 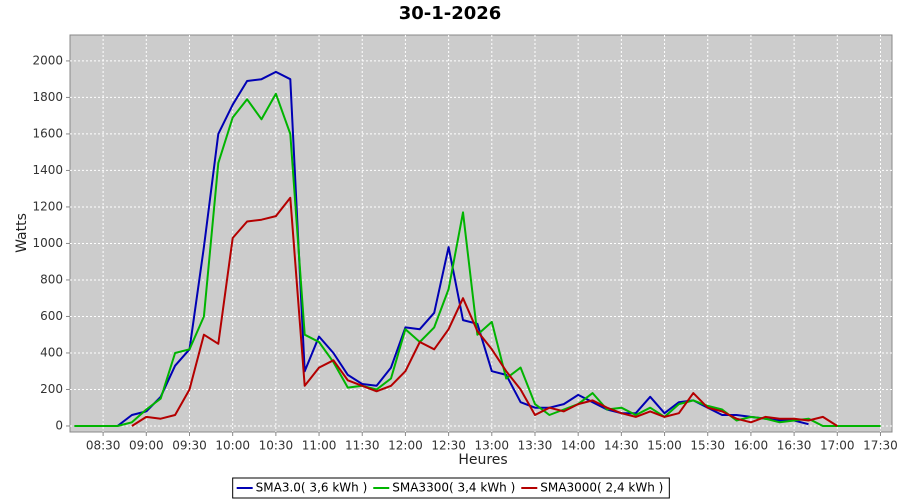 What do you see at coordinates (621, 446) in the screenshot?
I see `x-tick-label: 14:30` at bounding box center [621, 446].